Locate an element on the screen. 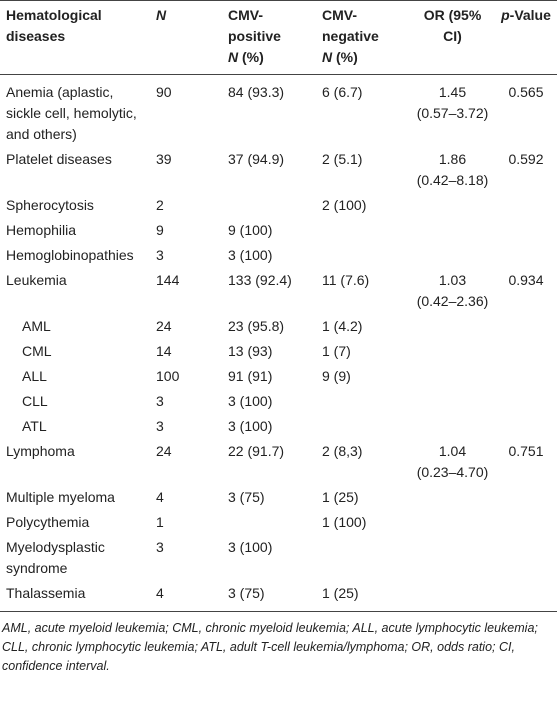 This screenshot has width=557, height=723. cmv-negative: 2 (5.1) is located at coordinates (342, 159).